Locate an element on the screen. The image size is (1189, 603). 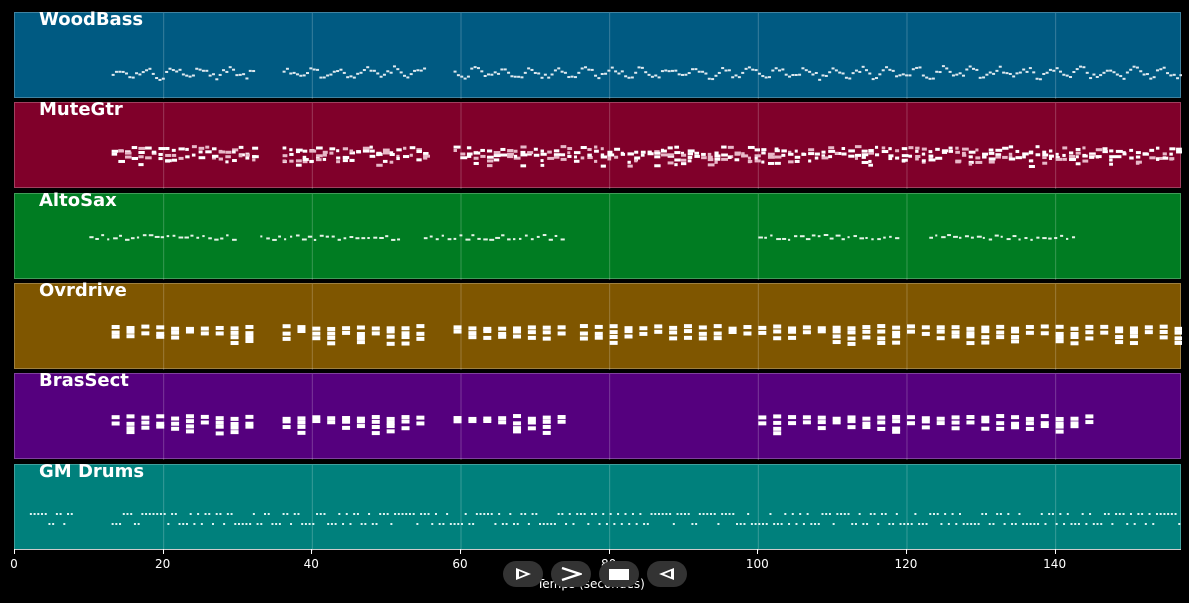
forward-button is located at coordinates (571, 574).